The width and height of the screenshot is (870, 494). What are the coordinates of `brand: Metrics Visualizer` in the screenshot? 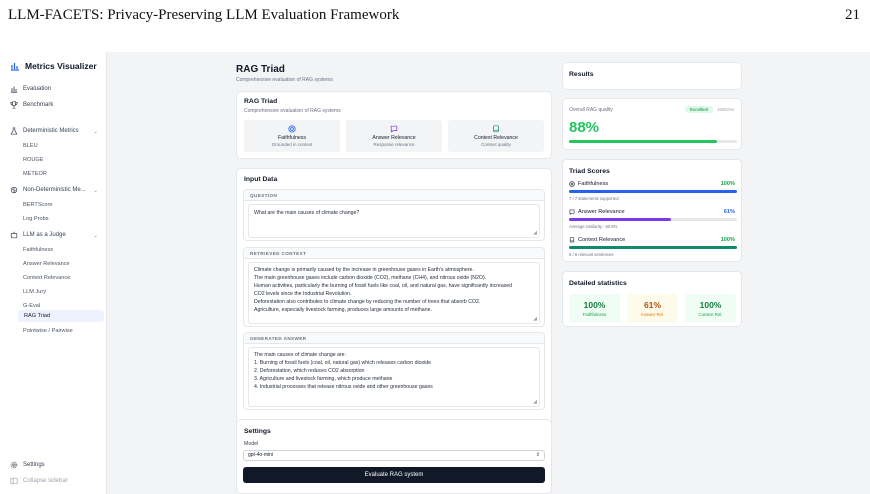 It's located at (53, 66).